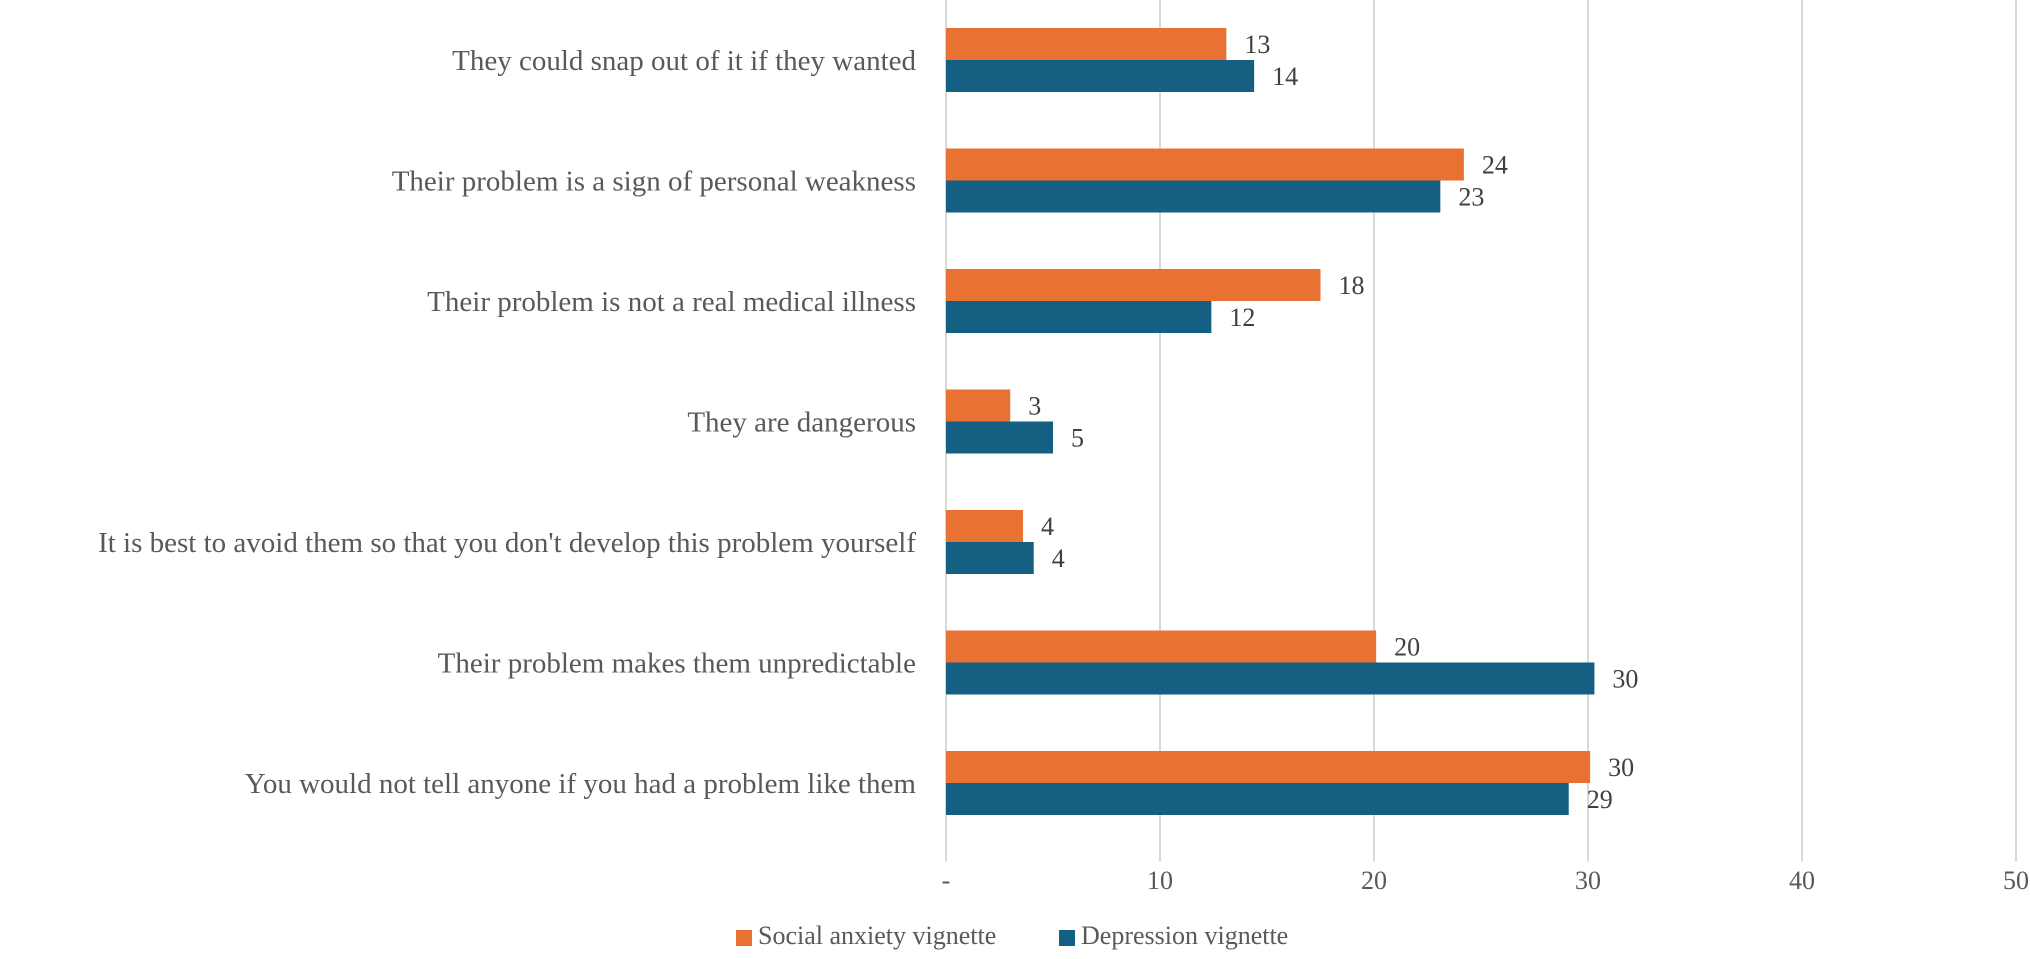  I want to click on depression-value-label: 14, so click(1285, 76).